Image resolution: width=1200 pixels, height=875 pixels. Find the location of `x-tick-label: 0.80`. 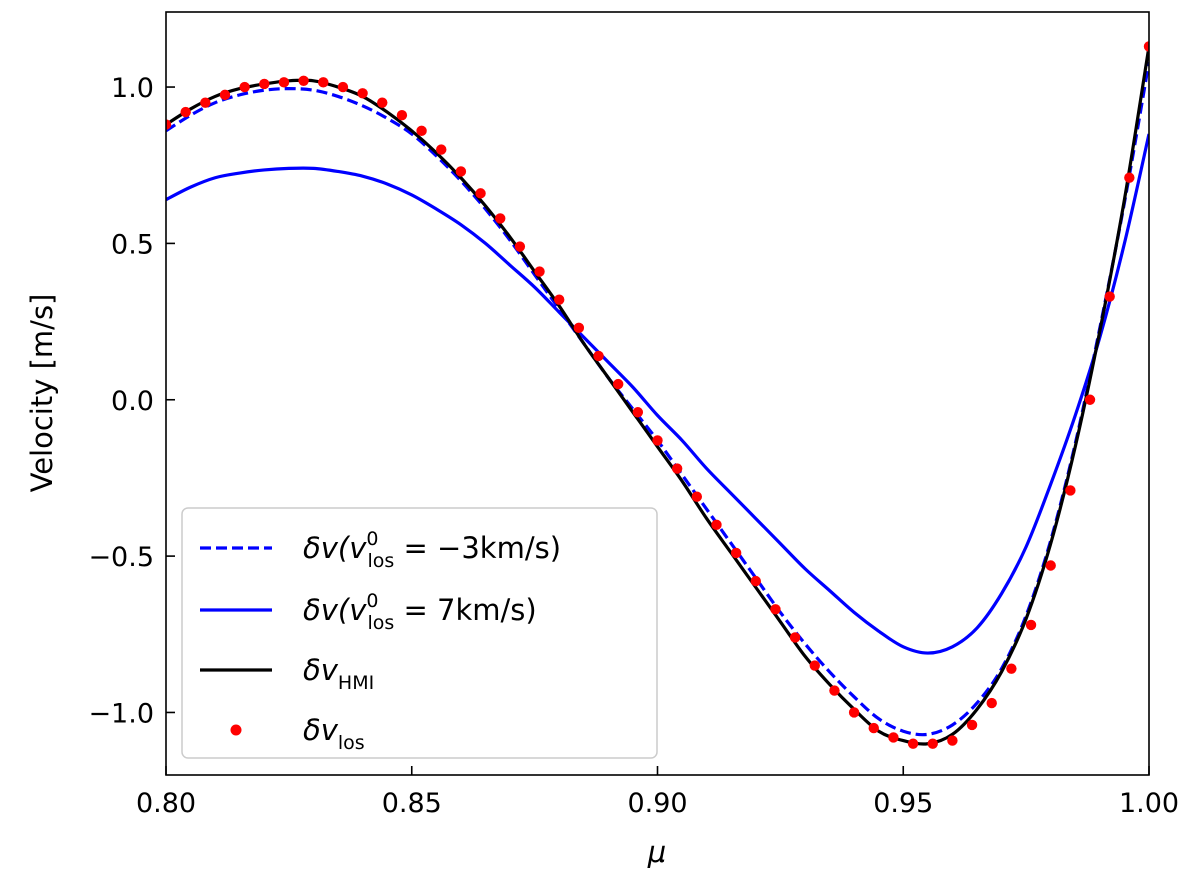

x-tick-label: 0.80 is located at coordinates (166, 803).